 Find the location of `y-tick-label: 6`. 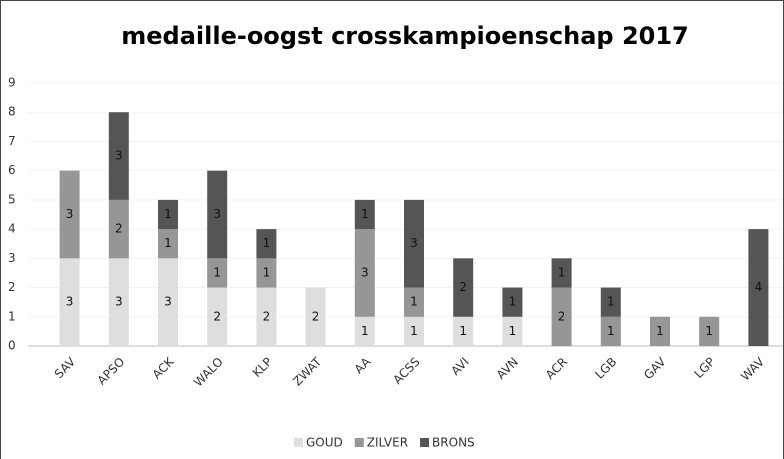

y-tick-label: 6 is located at coordinates (12, 170).